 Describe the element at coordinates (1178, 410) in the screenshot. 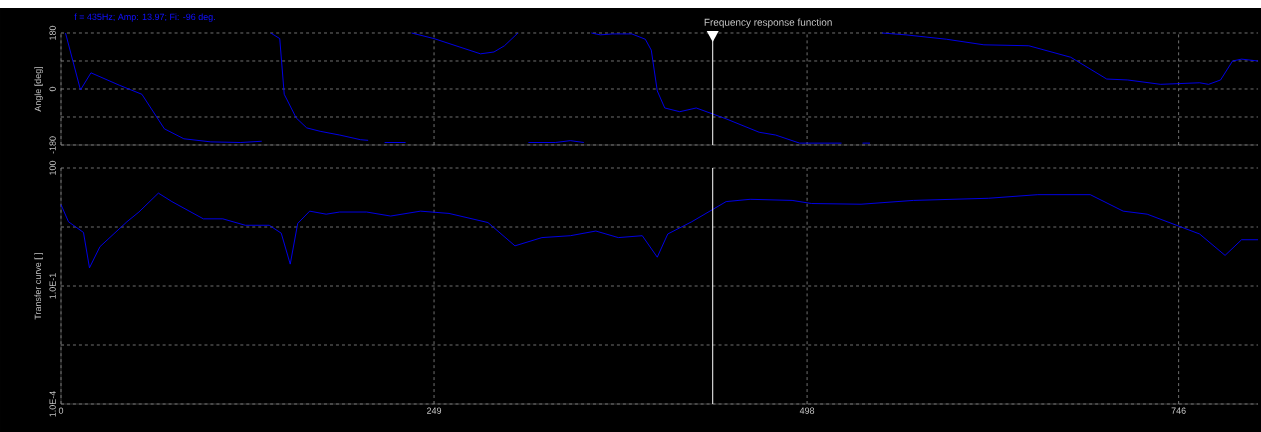

I see `x-tick-label: 746` at that location.